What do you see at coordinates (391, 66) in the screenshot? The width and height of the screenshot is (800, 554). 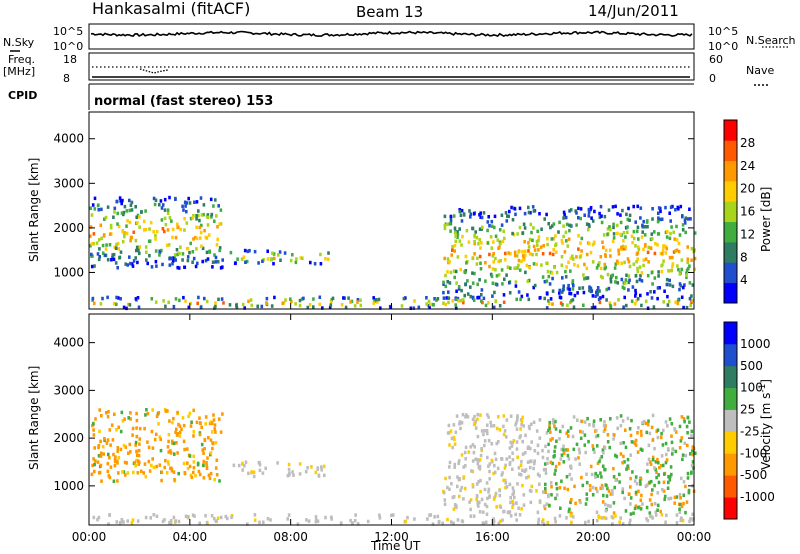 I see `freq-panel` at bounding box center [391, 66].